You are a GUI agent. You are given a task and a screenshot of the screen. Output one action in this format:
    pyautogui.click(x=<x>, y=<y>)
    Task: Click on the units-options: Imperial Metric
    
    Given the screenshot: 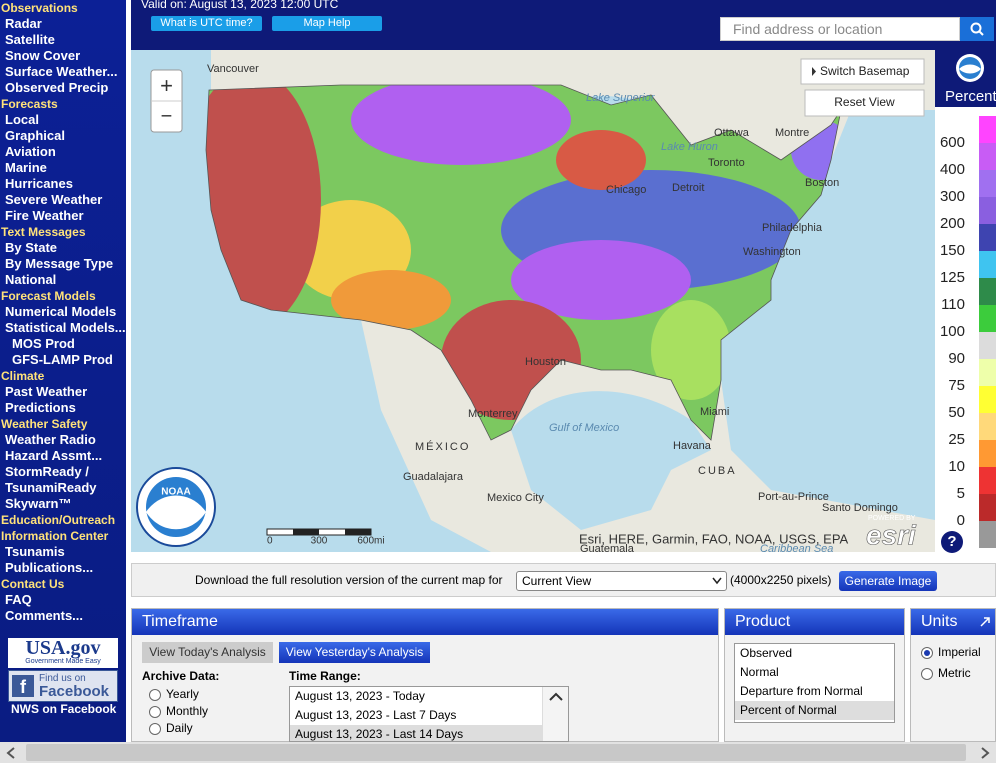 What is the action you would take?
    pyautogui.click(x=951, y=663)
    